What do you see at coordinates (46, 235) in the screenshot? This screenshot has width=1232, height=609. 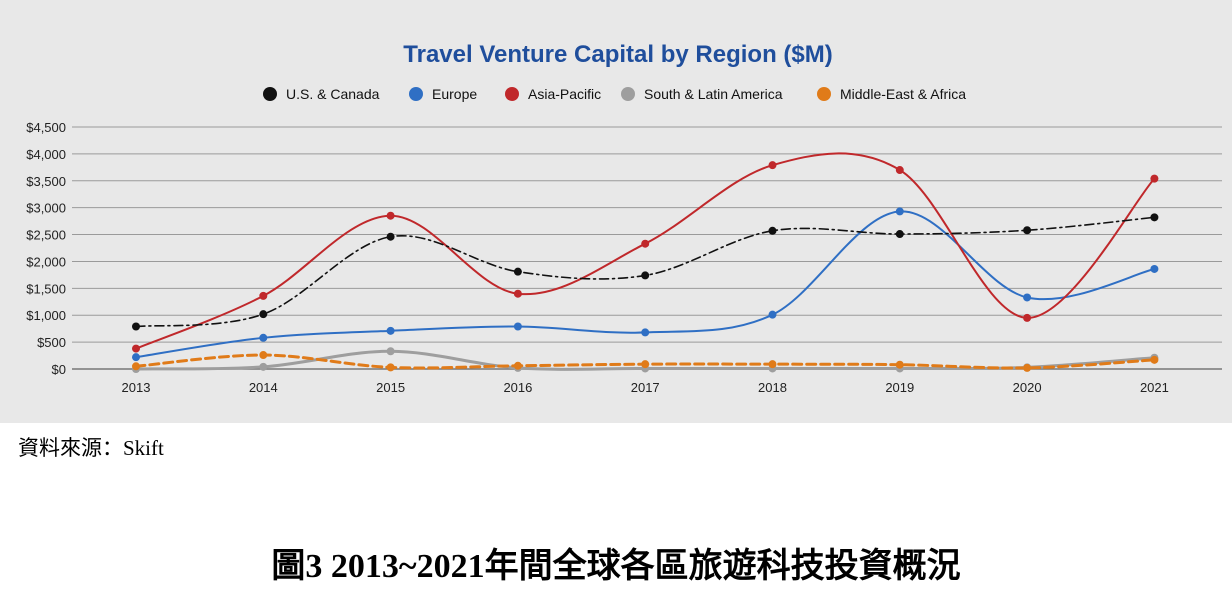 I see `y-tick-label: $2,500` at bounding box center [46, 235].